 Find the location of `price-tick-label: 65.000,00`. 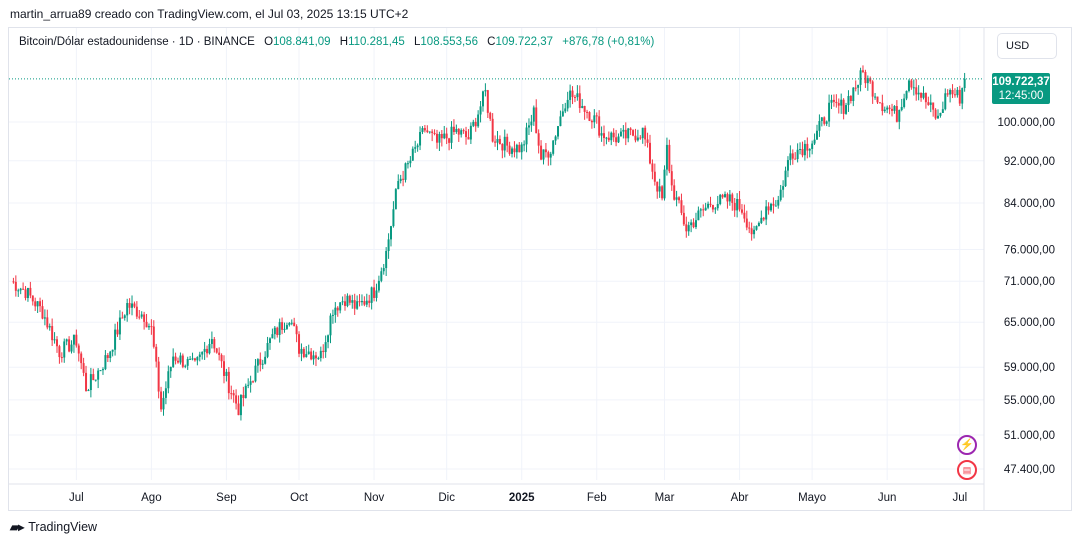

price-tick-label: 65.000,00 is located at coordinates (1029, 323).